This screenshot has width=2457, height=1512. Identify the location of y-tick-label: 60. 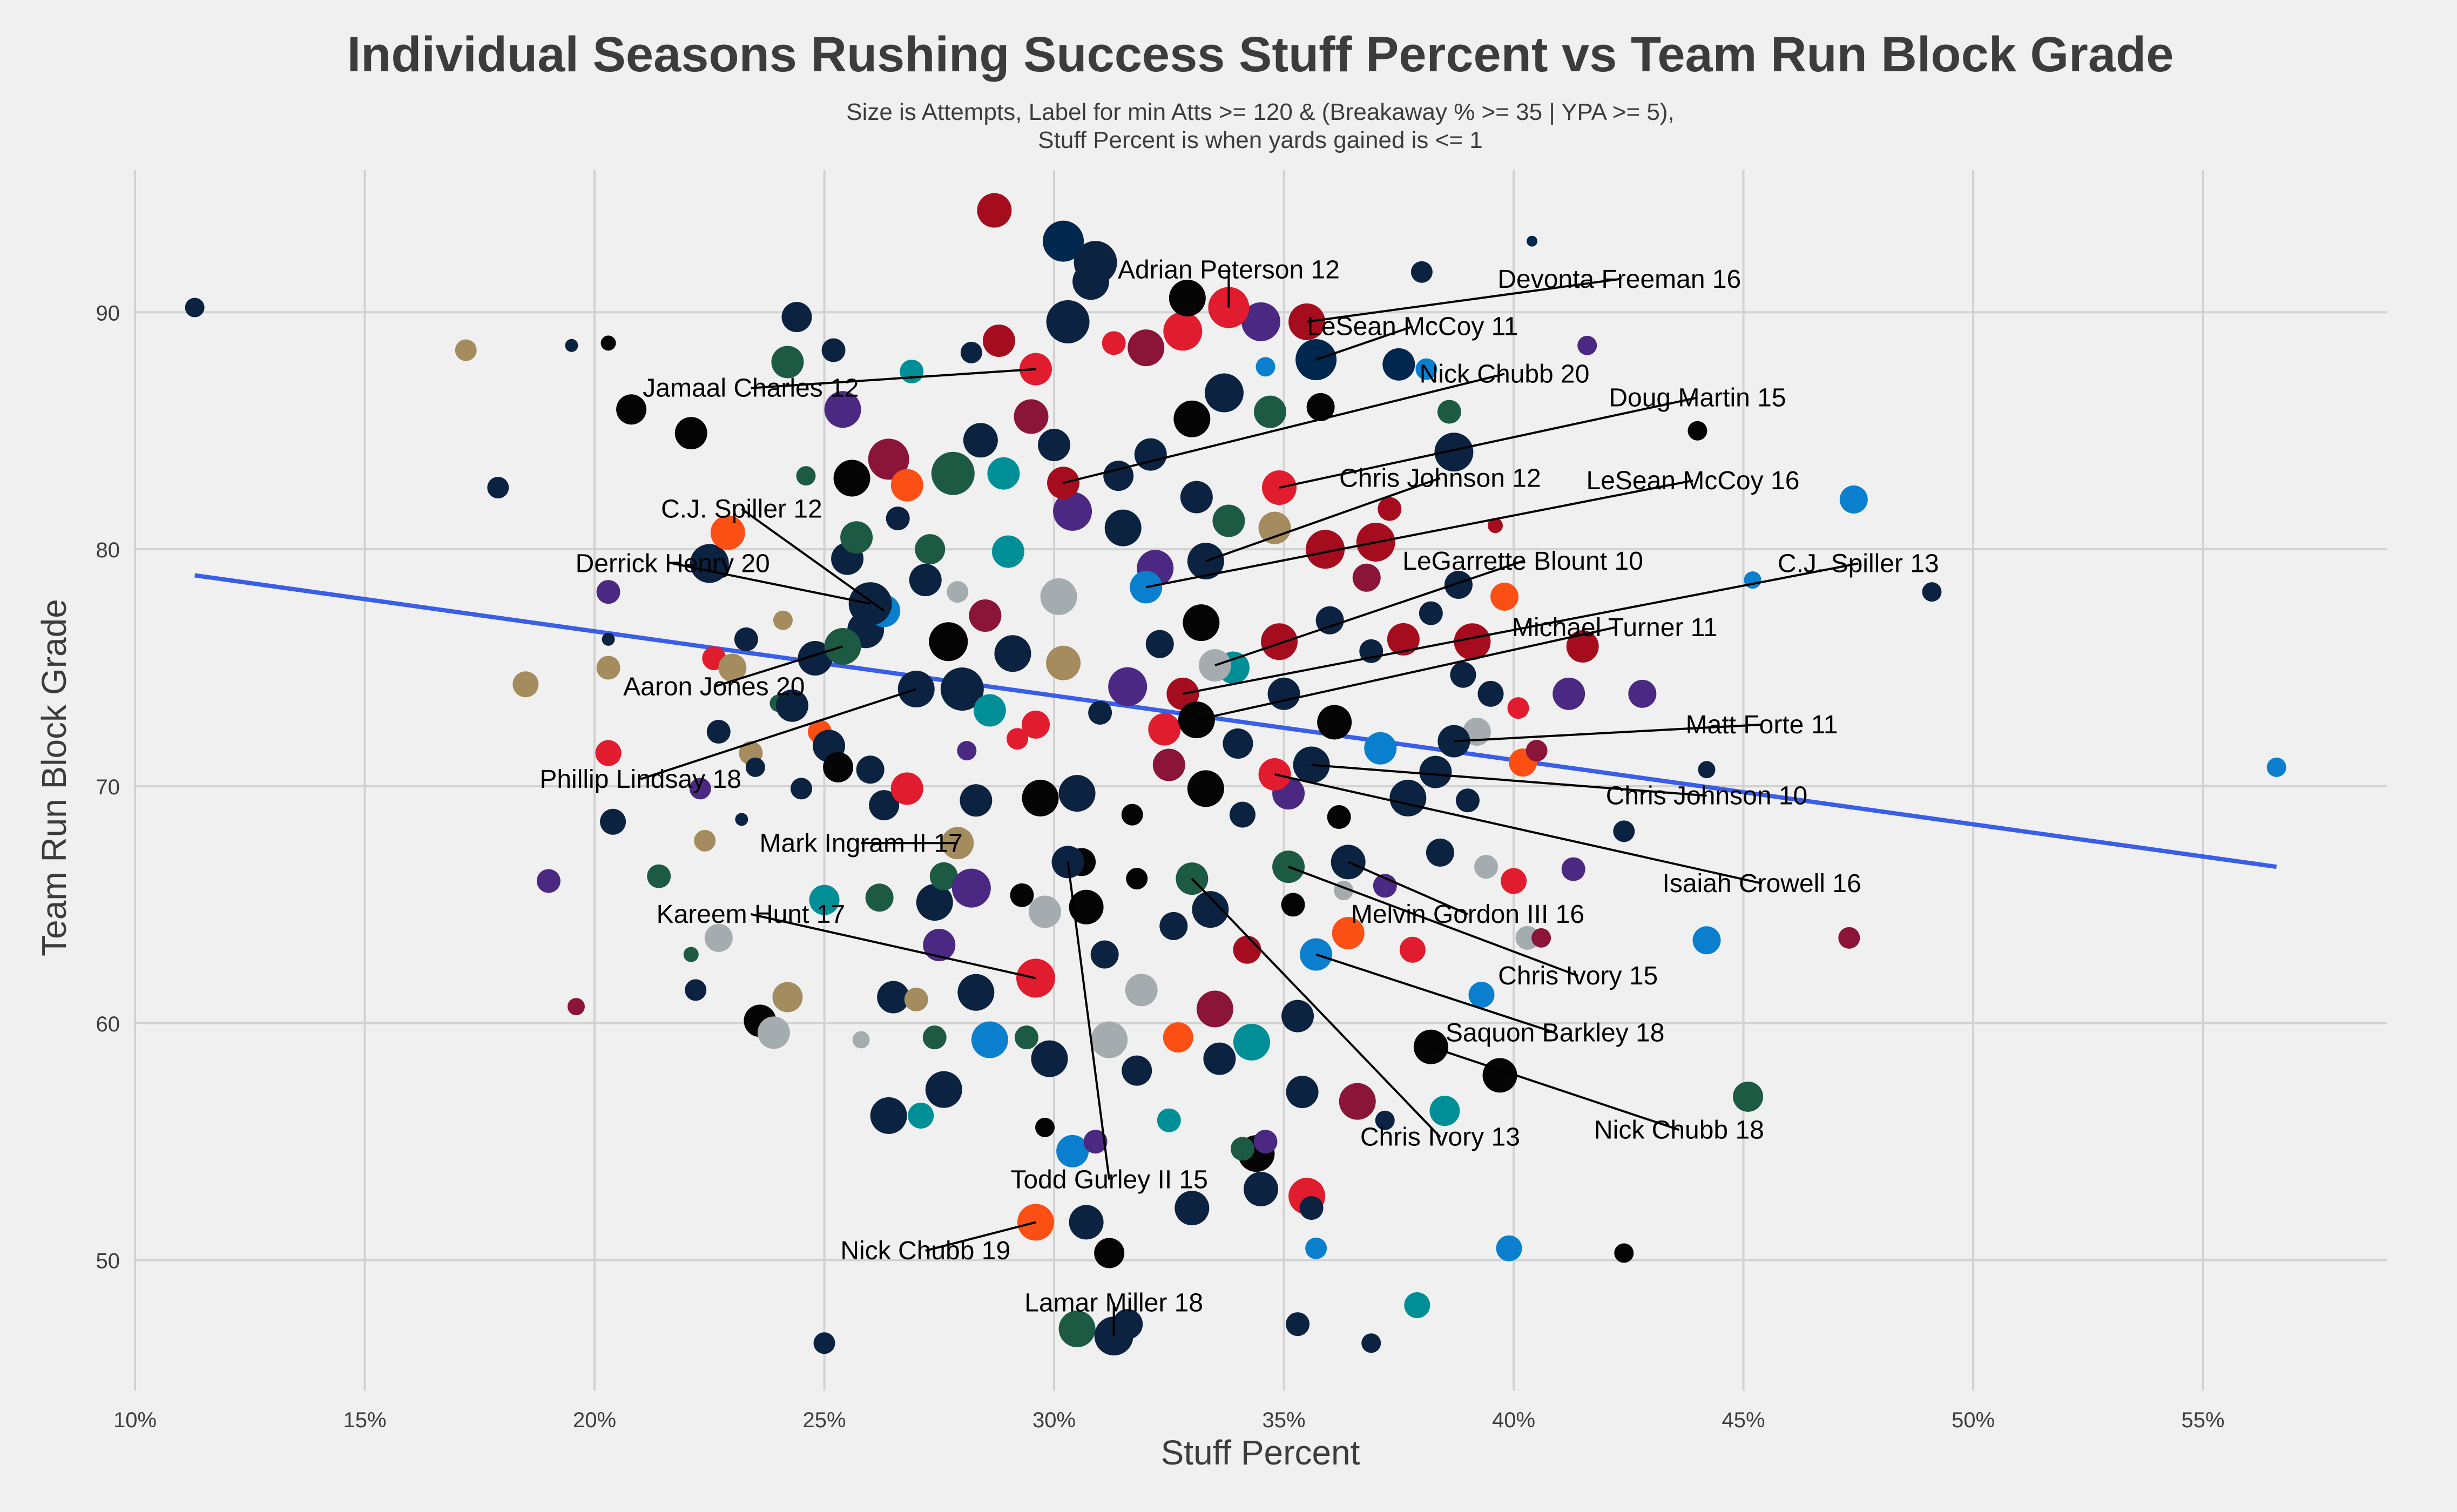
(108, 1024).